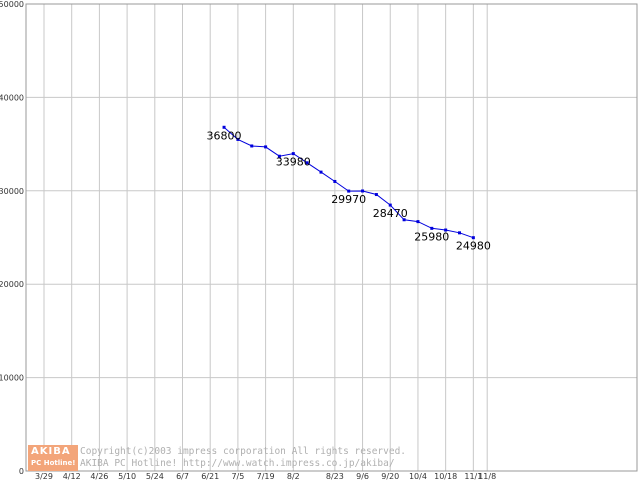  What do you see at coordinates (237, 476) in the screenshot?
I see `x-tick-label: 7/5` at bounding box center [237, 476].